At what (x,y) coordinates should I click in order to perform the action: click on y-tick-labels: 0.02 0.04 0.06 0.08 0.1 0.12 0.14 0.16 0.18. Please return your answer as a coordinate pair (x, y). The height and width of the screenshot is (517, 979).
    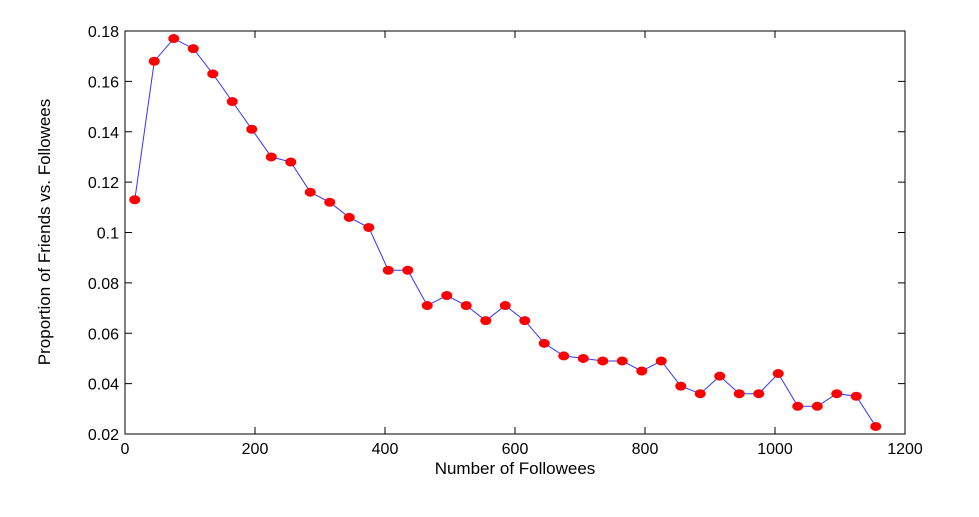
    Looking at the image, I should click on (103, 234).